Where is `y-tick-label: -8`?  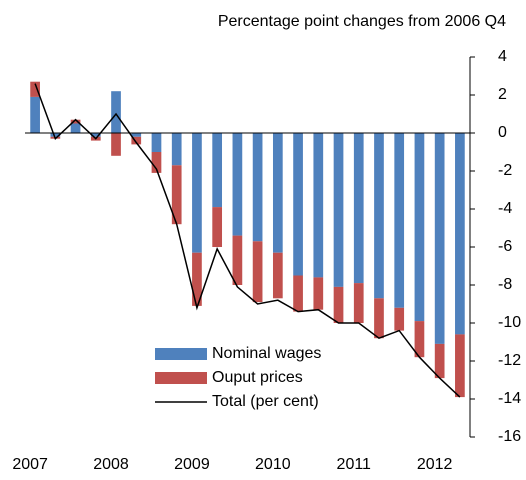 y-tick-label: -8 is located at coordinates (505, 284).